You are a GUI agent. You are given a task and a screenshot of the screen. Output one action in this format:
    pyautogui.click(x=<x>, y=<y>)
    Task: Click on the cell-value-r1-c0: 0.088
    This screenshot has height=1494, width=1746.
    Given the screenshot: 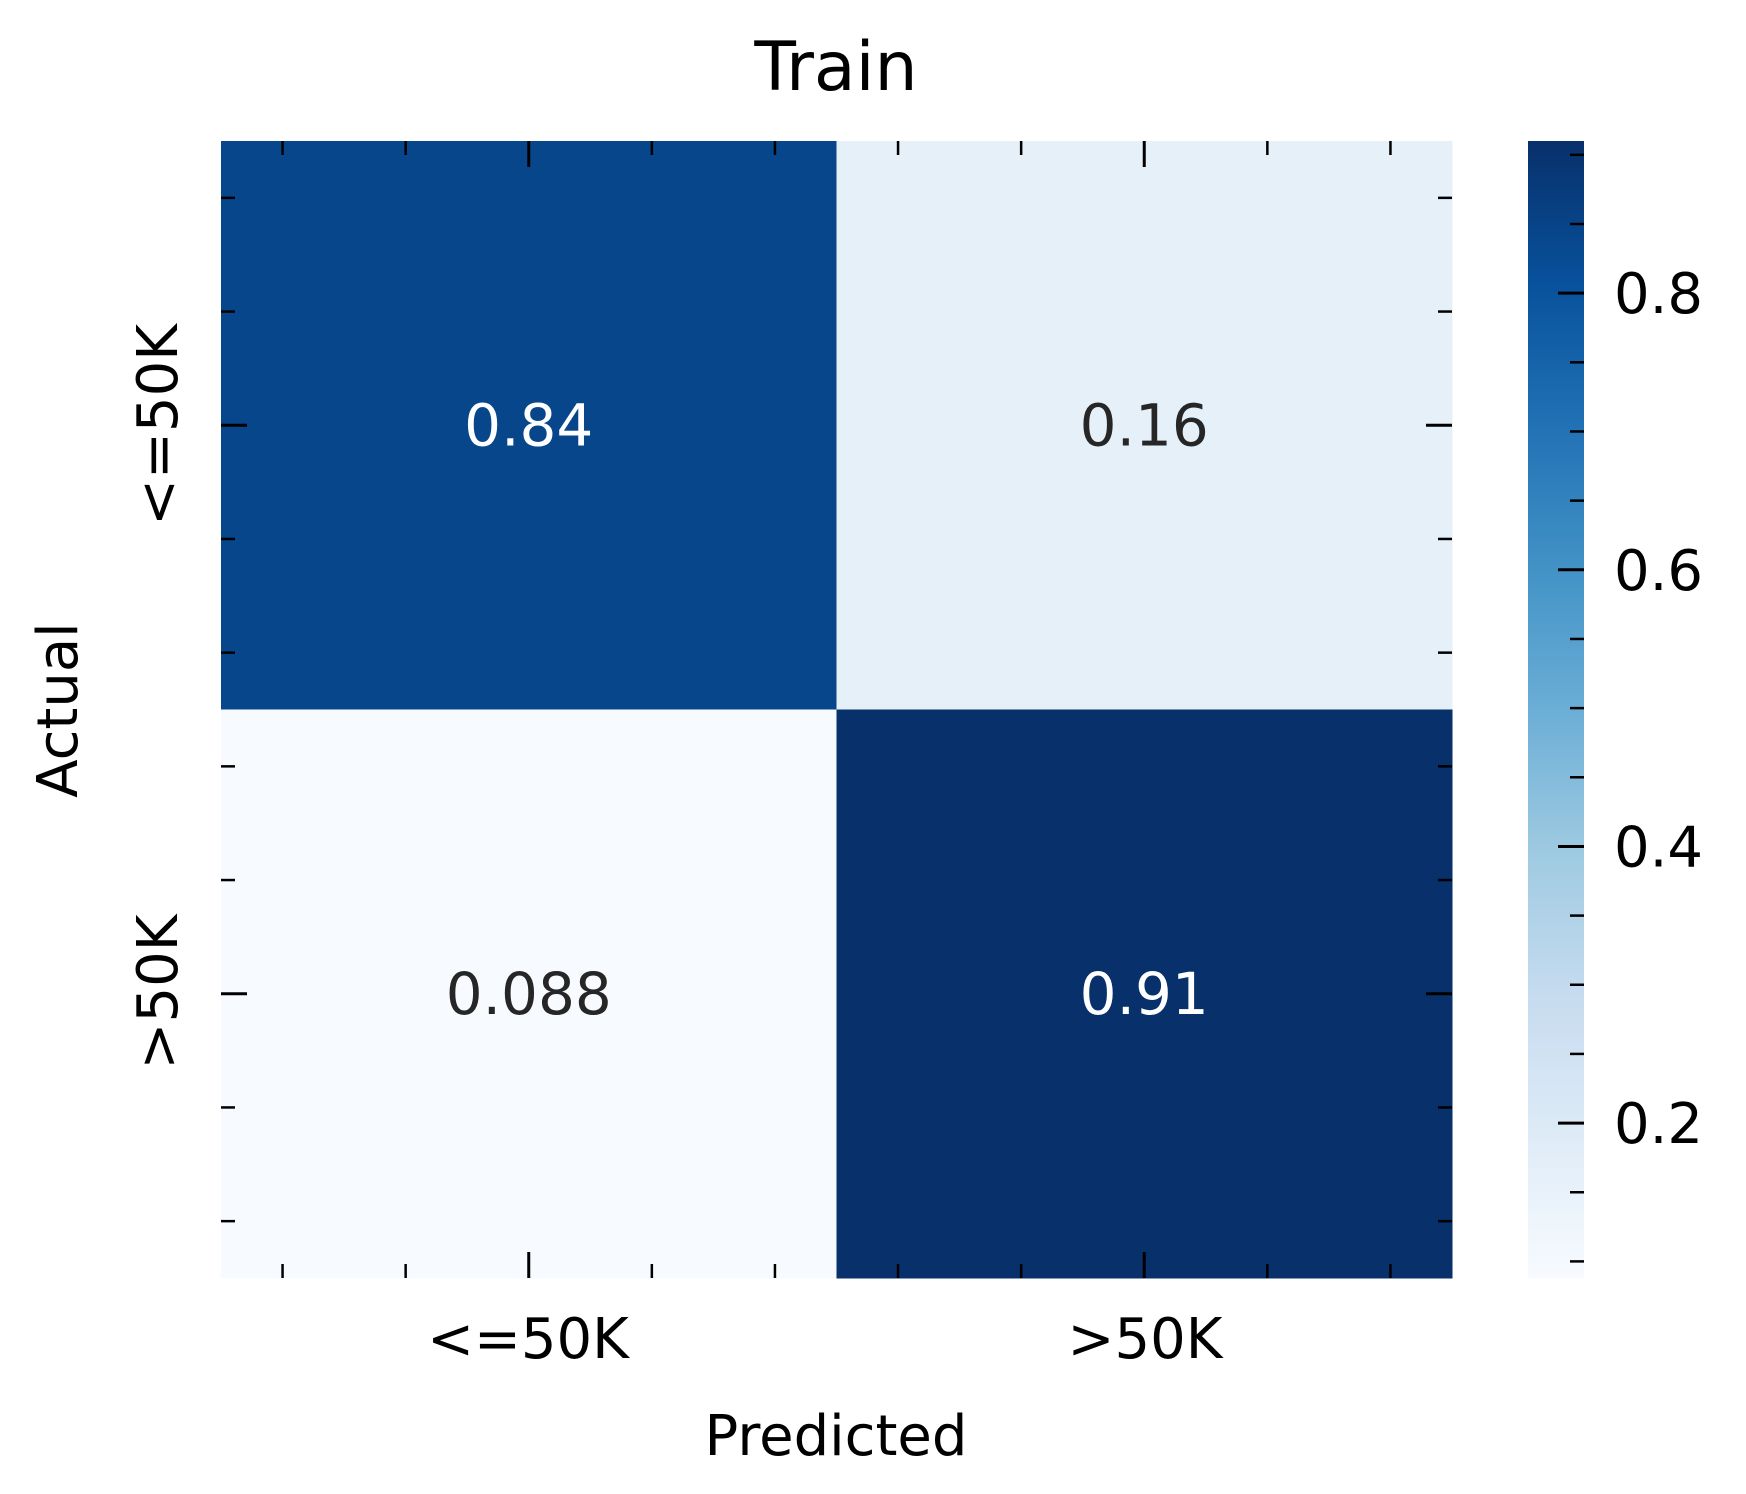 What is the action you would take?
    pyautogui.click(x=529, y=994)
    